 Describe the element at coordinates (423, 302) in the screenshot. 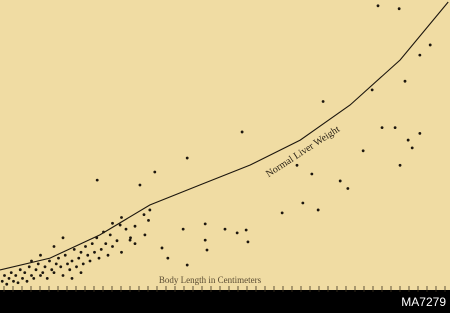

I see `image-id: MA7279` at that location.